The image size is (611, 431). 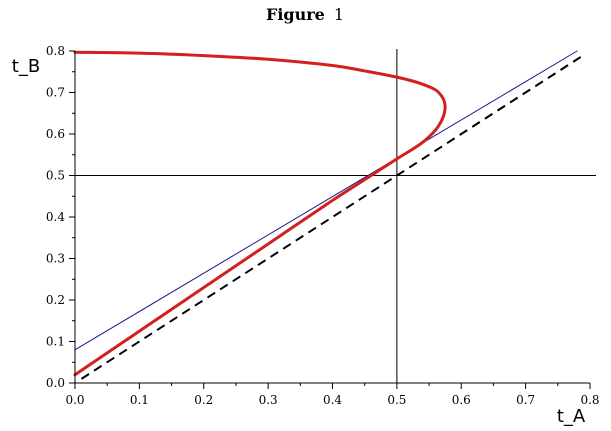 I want to click on y-tick-label: 0.0, so click(x=55, y=383).